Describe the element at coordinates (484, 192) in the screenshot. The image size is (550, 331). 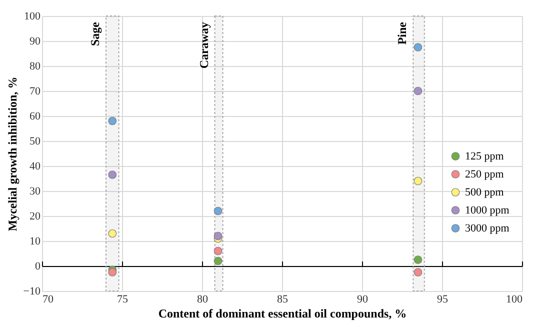
I see `legend-label: 500 ppm` at that location.